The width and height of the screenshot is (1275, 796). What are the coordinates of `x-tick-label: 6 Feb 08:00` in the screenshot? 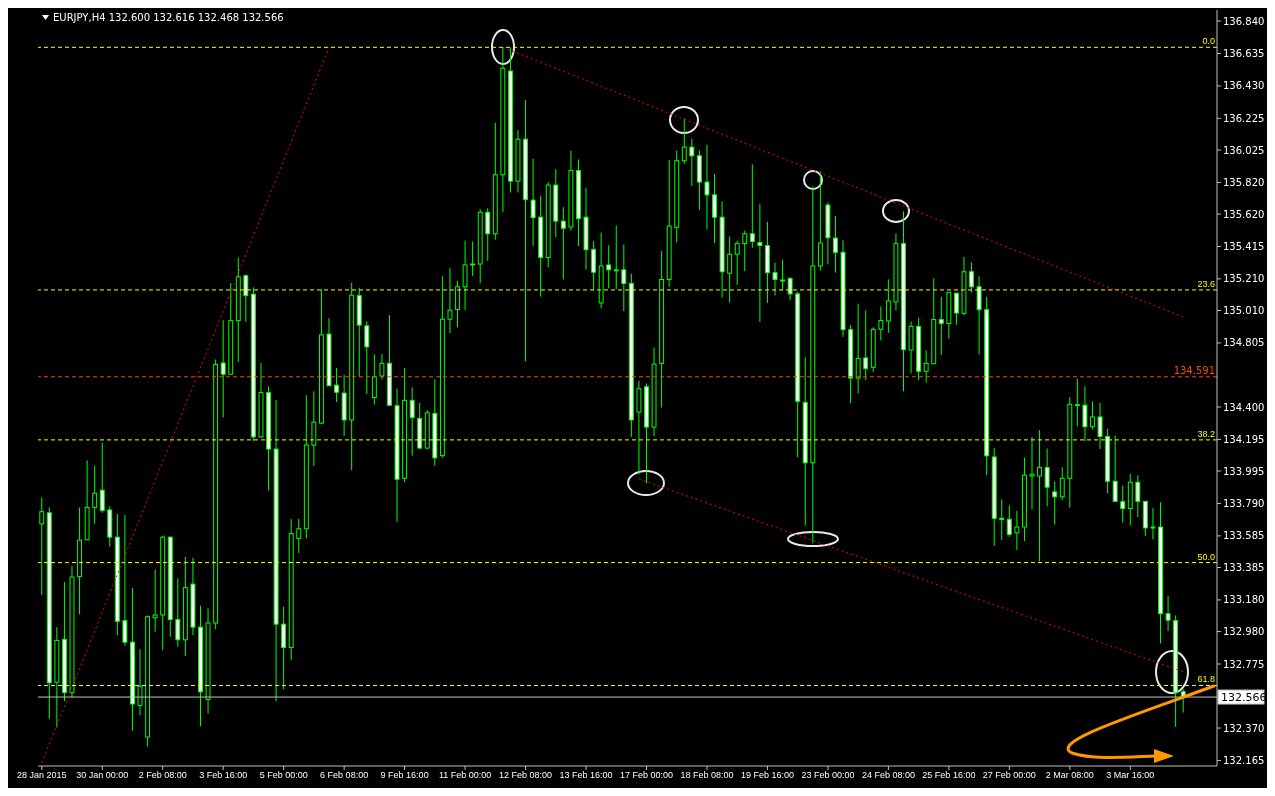 It's located at (344, 775).